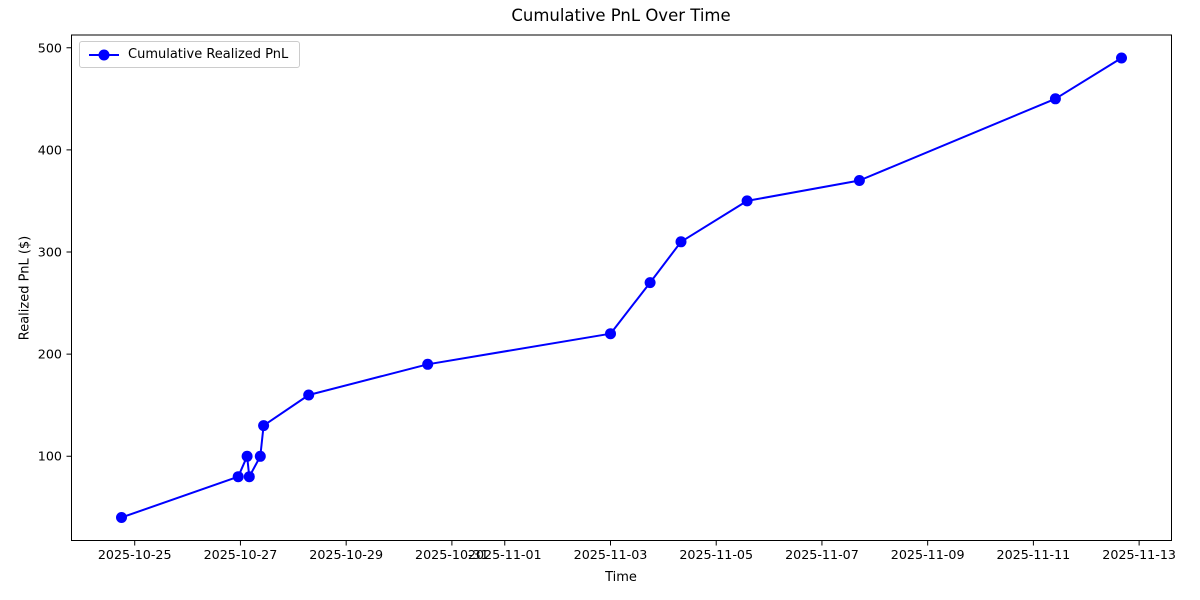 This screenshot has width=1200, height=600. What do you see at coordinates (504, 554) in the screenshot?
I see `x-tick-label: 2025-11-01` at bounding box center [504, 554].